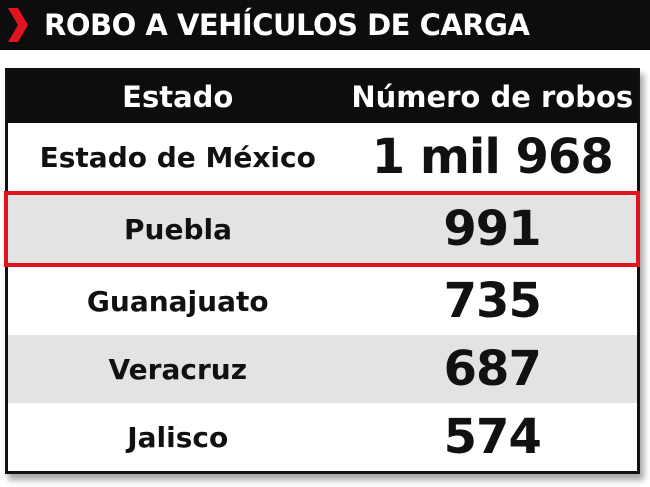 The width and height of the screenshot is (650, 487). Describe the element at coordinates (287, 25) in the screenshot. I see `title: ROBO A VEHÍCULOS DE CARGA` at that location.